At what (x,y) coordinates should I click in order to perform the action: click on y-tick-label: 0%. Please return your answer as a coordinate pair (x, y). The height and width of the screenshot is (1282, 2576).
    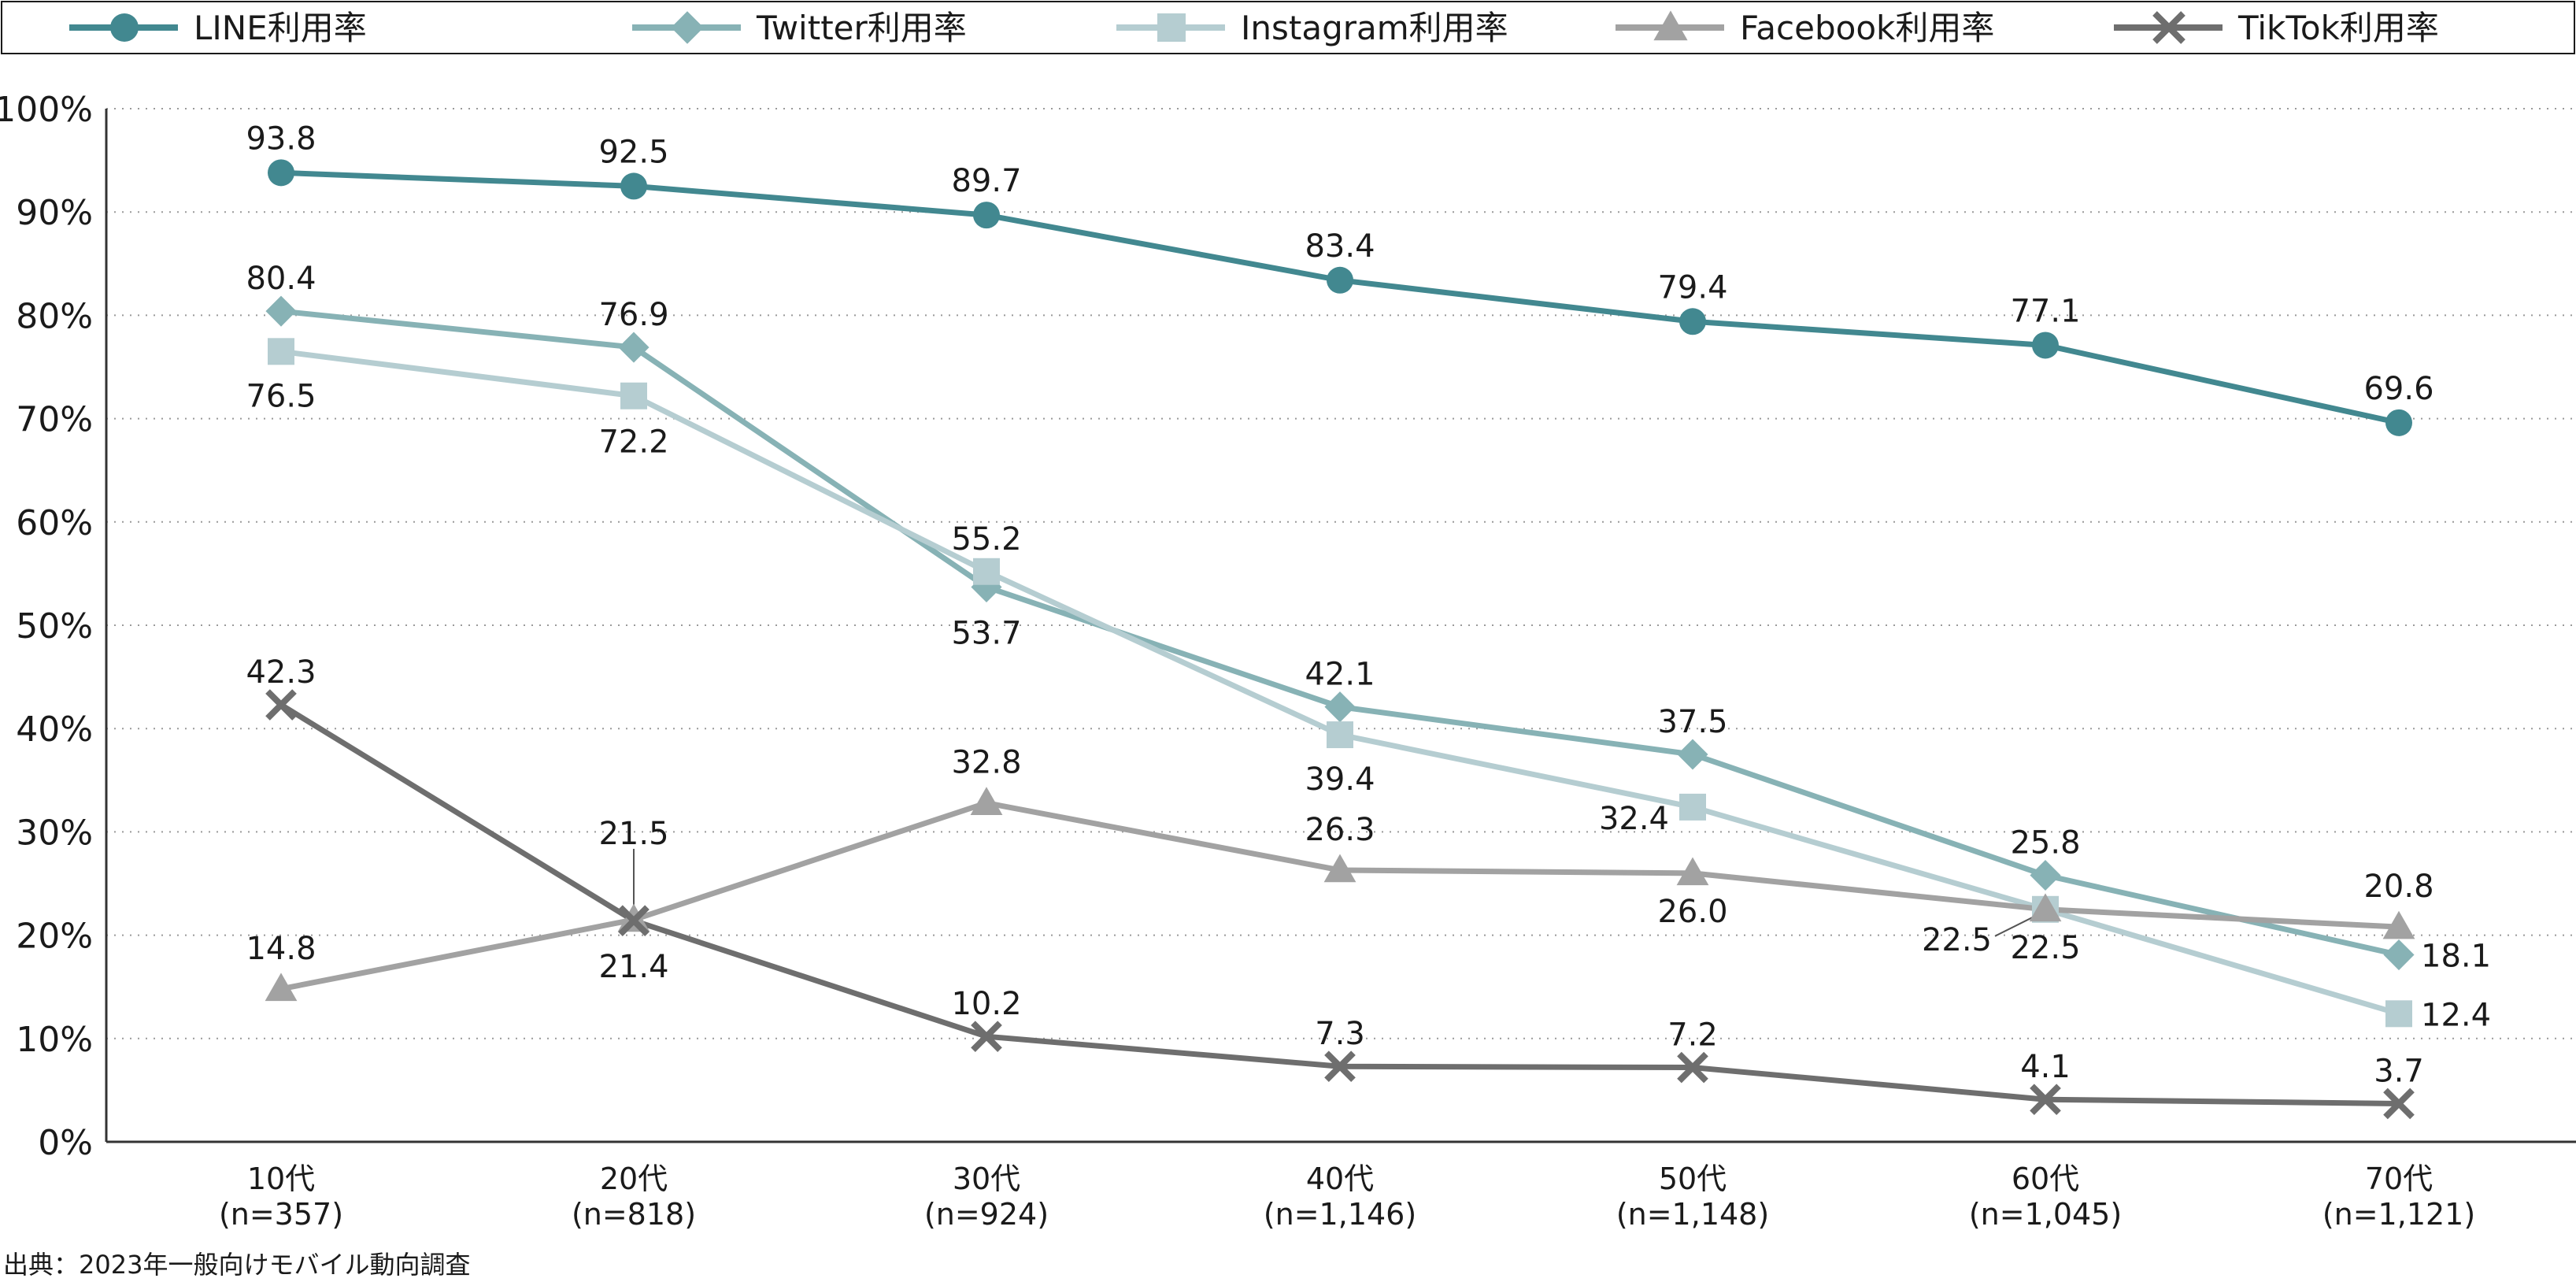
    Looking at the image, I should click on (65, 1143).